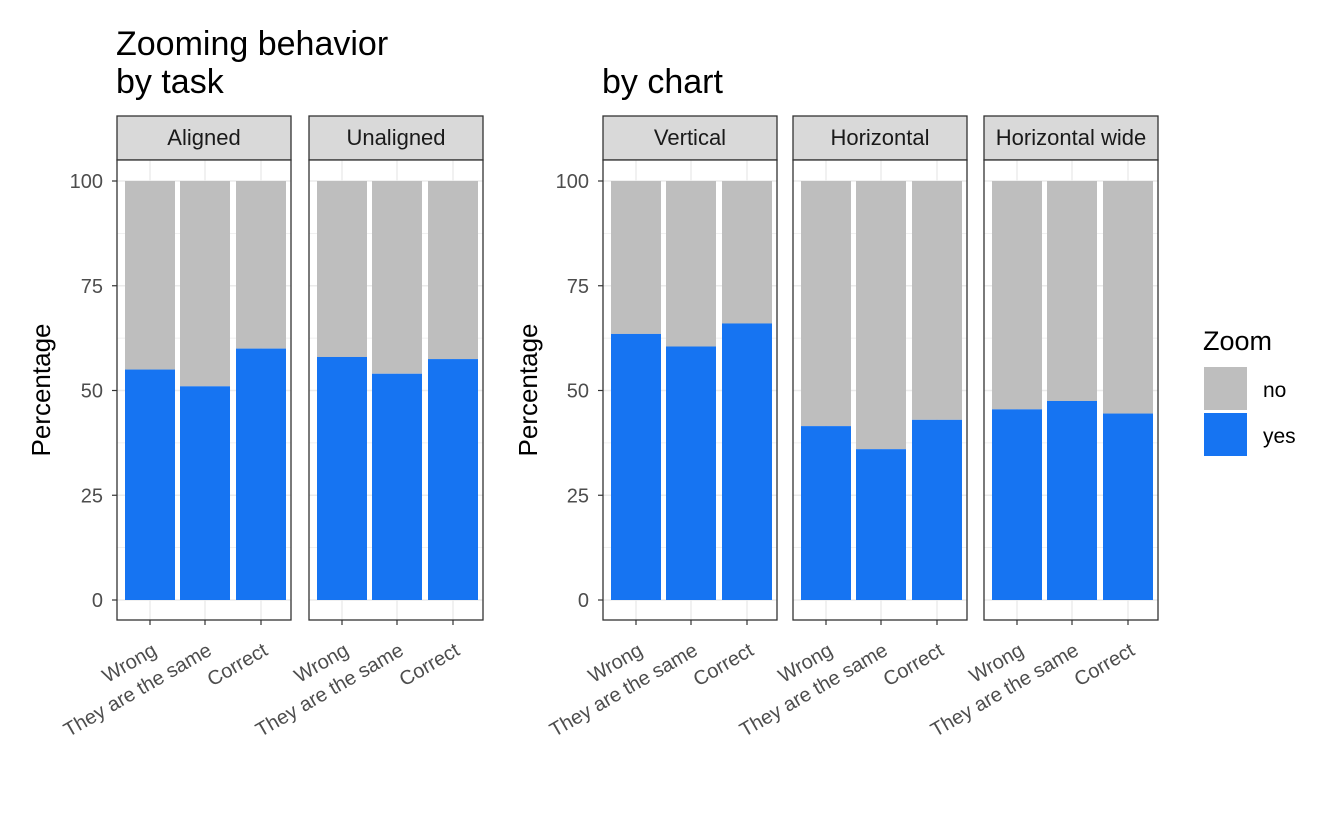 The width and height of the screenshot is (1344, 816). What do you see at coordinates (662, 82) in the screenshot?
I see `chart-title-line: by chart` at bounding box center [662, 82].